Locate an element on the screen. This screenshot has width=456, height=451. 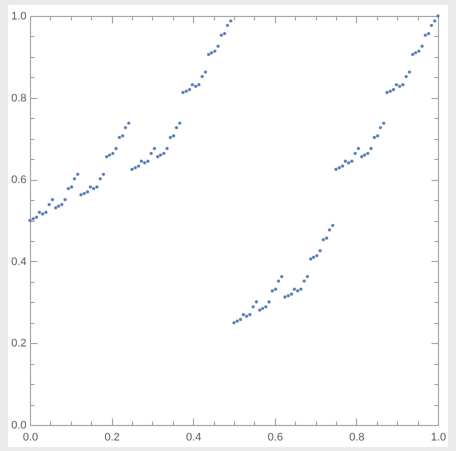
x-tick-label: 0.0 is located at coordinates (30, 438).